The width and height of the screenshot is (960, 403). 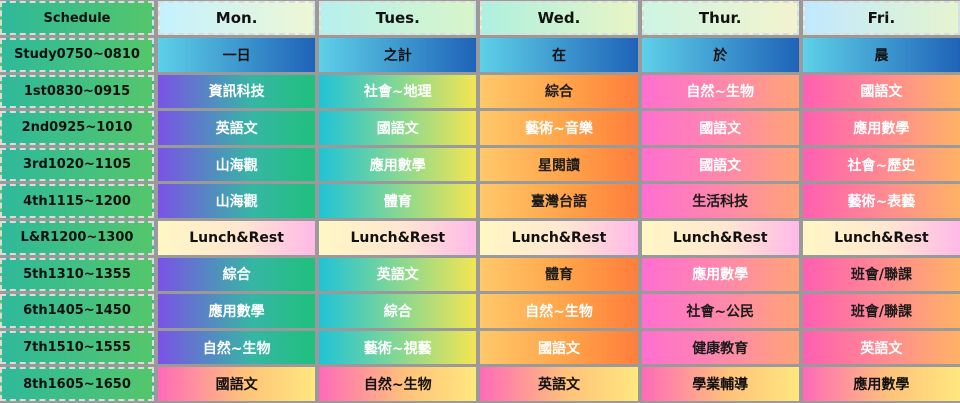 I want to click on class-cell: 晨, so click(x=881, y=55).